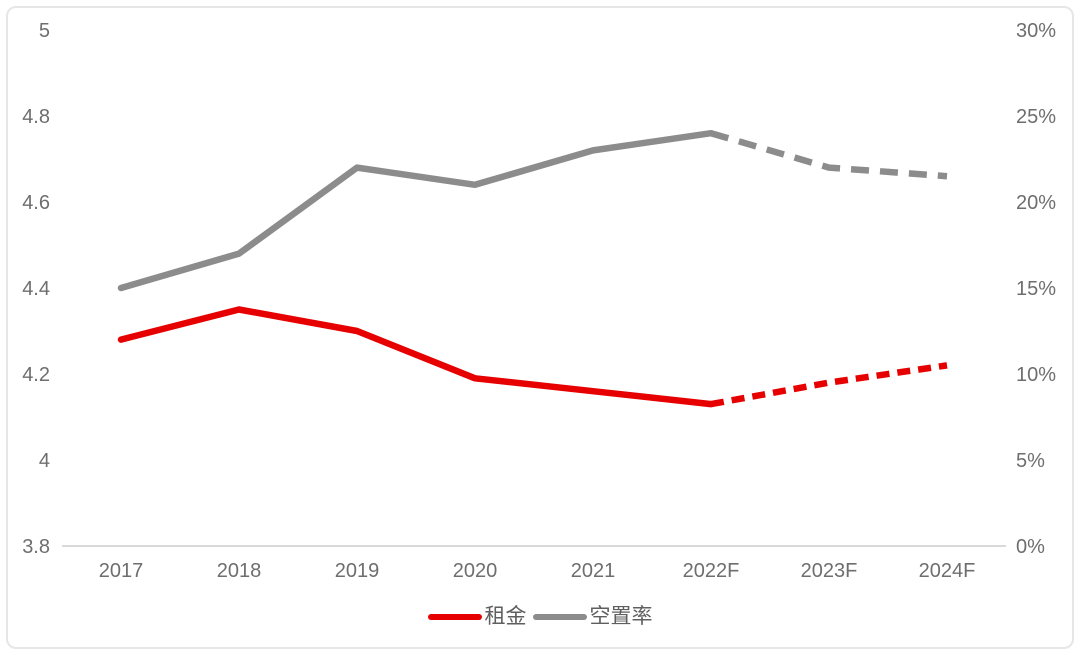  What do you see at coordinates (44, 461) in the screenshot?
I see `left-axis-tick-label: 4` at bounding box center [44, 461].